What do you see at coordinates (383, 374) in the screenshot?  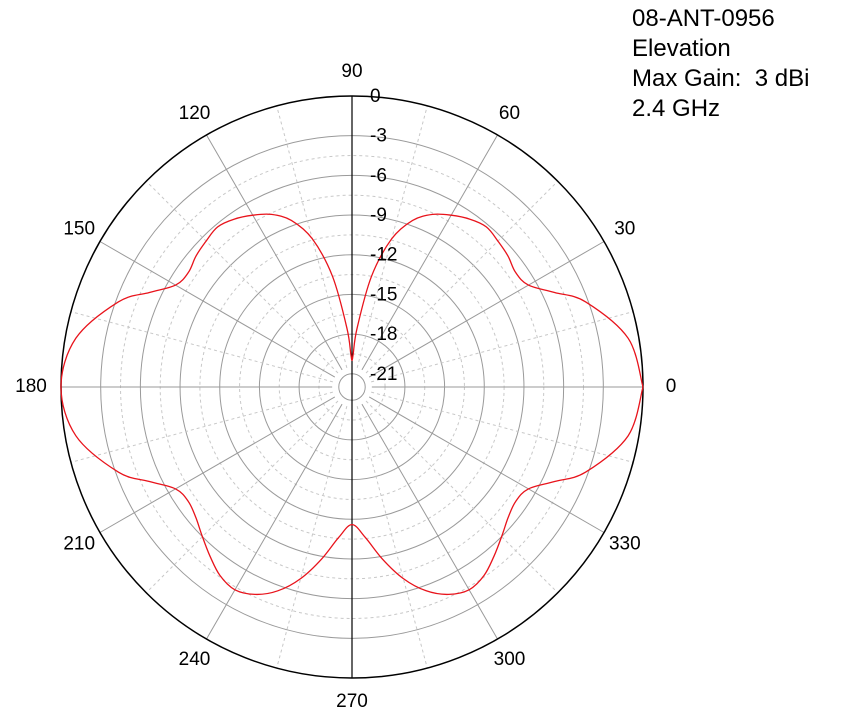 I see `radial-tick-label: -21` at bounding box center [383, 374].